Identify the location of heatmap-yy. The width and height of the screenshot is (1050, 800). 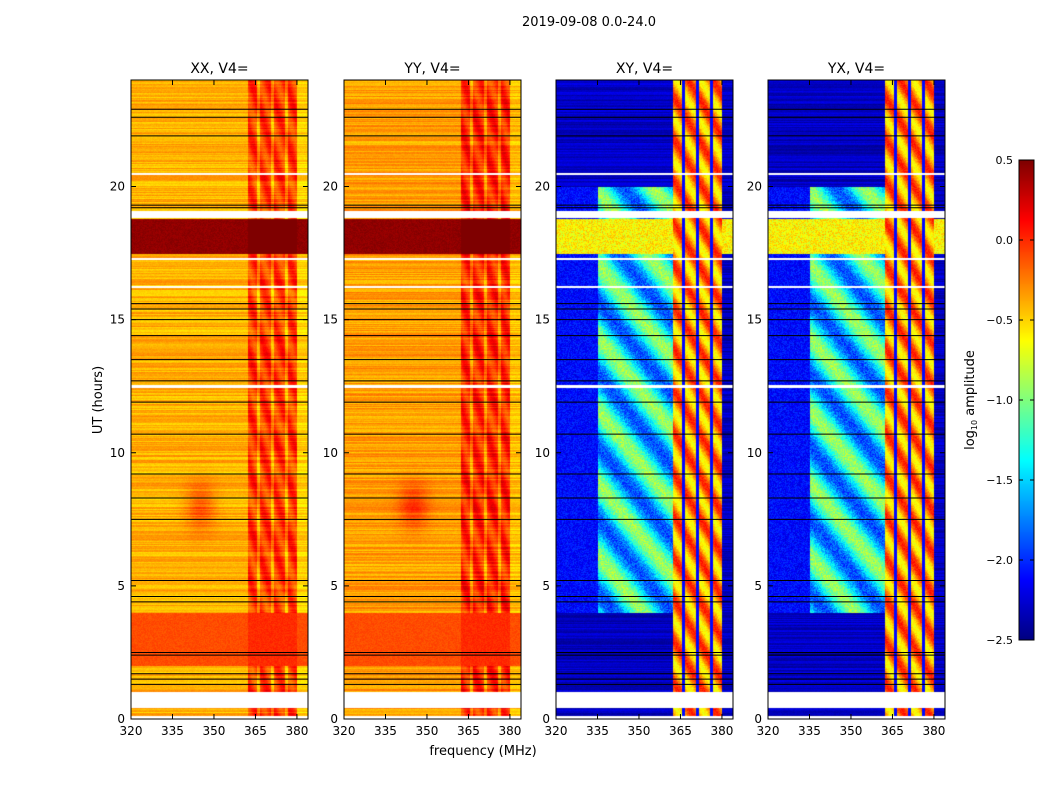
(432, 399).